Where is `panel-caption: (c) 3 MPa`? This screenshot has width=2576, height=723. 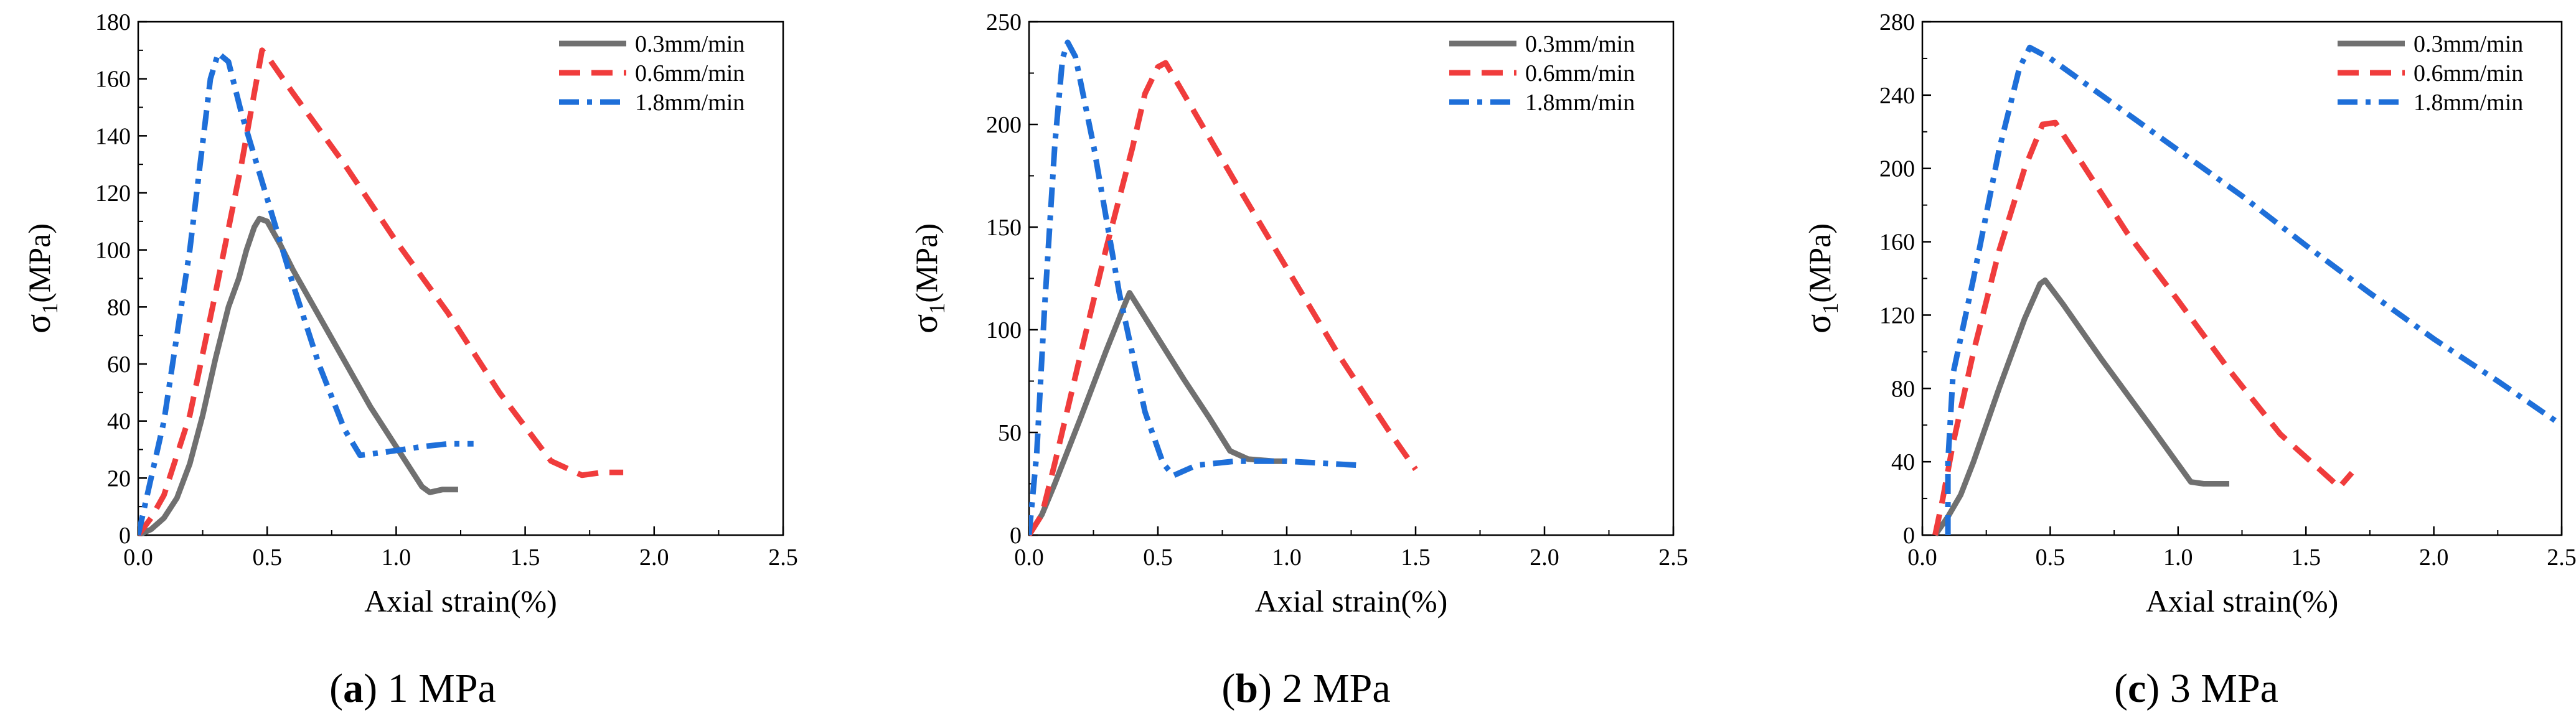 panel-caption: (c) 3 MPa is located at coordinates (2196, 689).